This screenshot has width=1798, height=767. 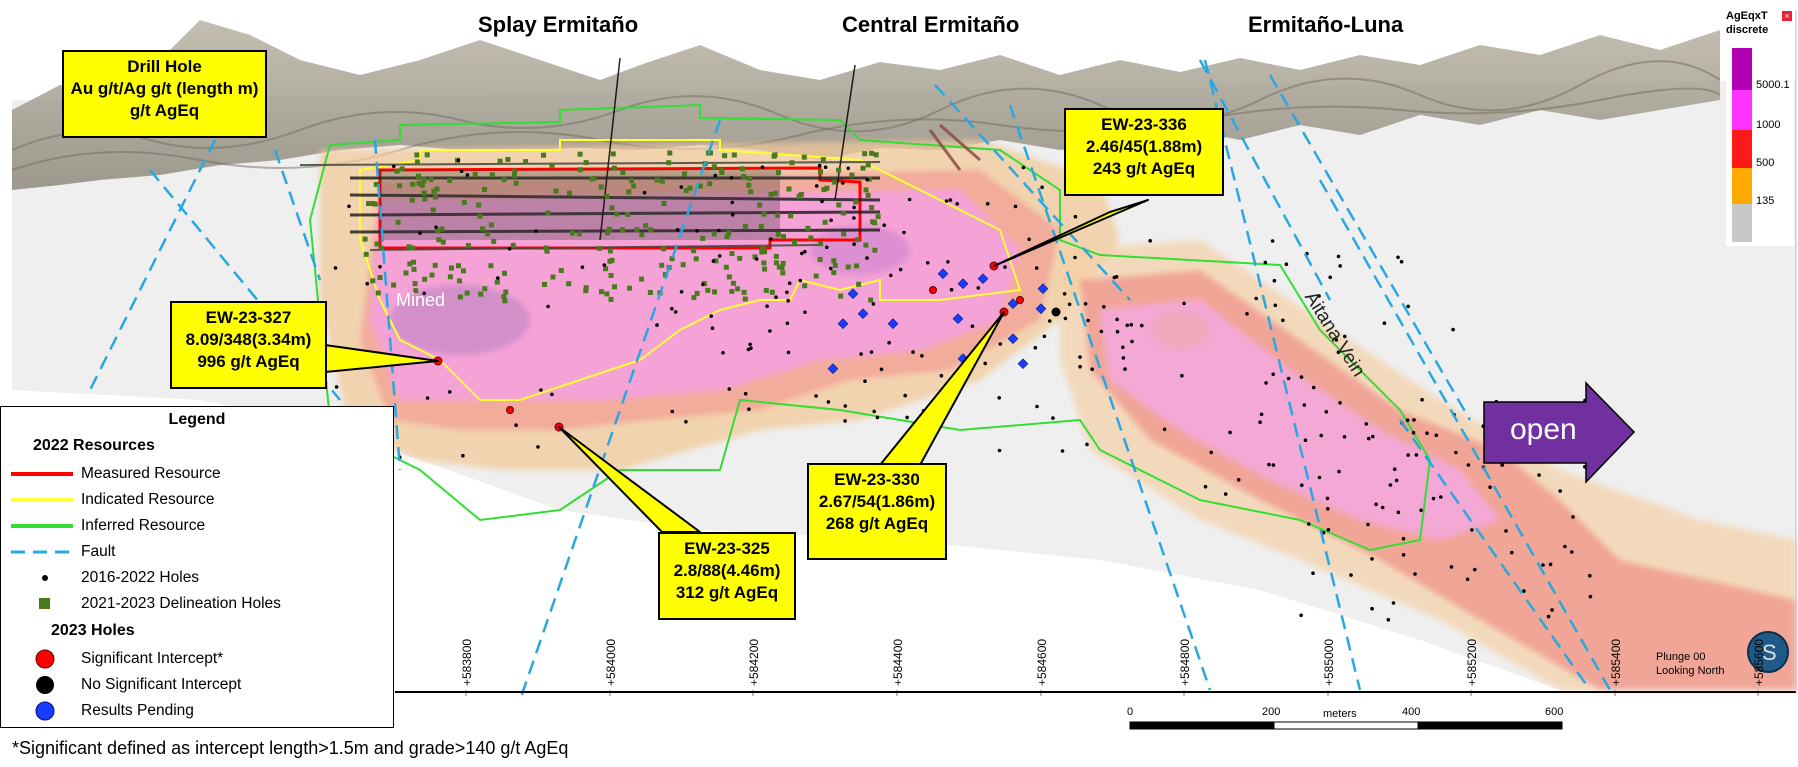 What do you see at coordinates (146, 604) in the screenshot?
I see `legend-row-delineation: 2021-2023 Delineation Holes` at bounding box center [146, 604].